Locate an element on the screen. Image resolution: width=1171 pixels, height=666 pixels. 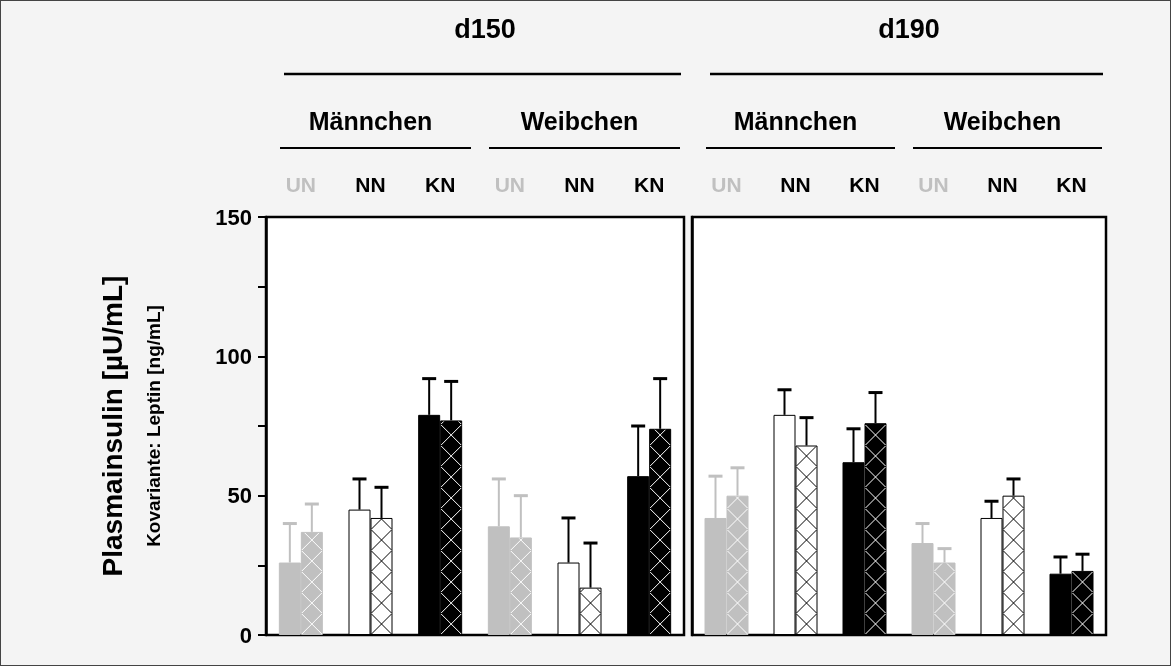
y-tick-label: 50 is located at coordinates (239, 496).